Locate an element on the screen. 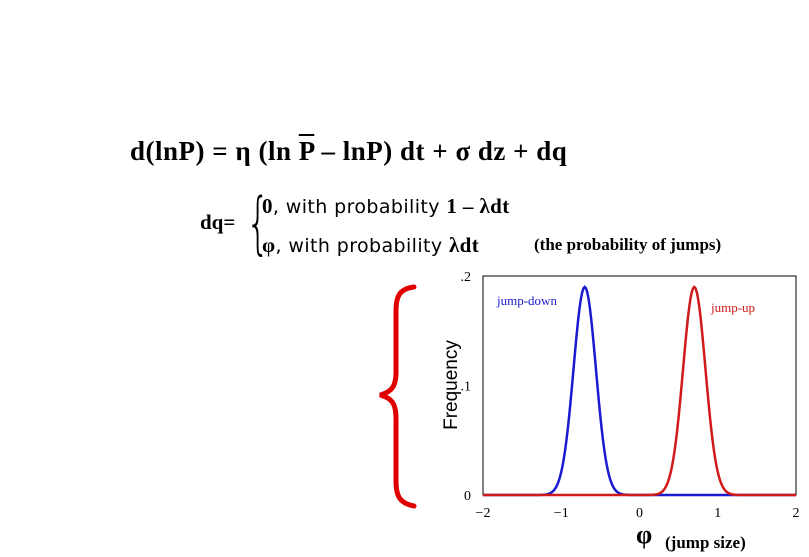 This screenshot has height=557, width=809. eq-tail: dz + dq is located at coordinates (519, 151).